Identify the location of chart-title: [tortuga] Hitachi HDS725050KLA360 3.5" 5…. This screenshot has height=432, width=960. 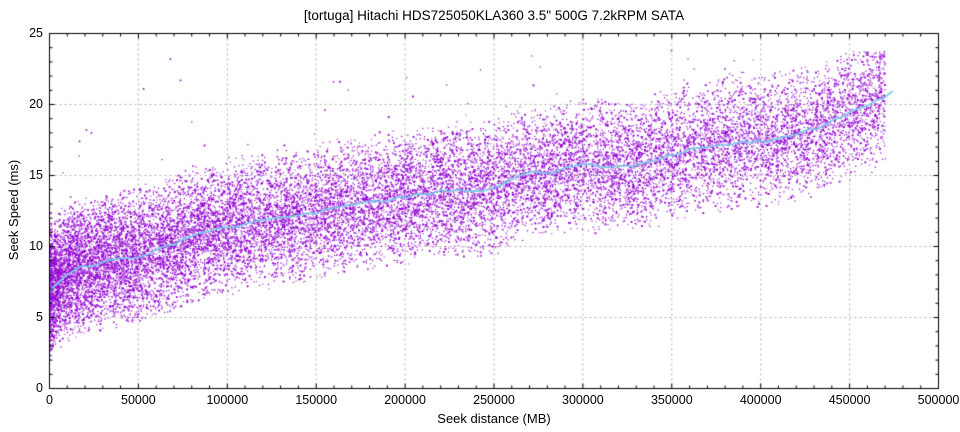
(494, 15).